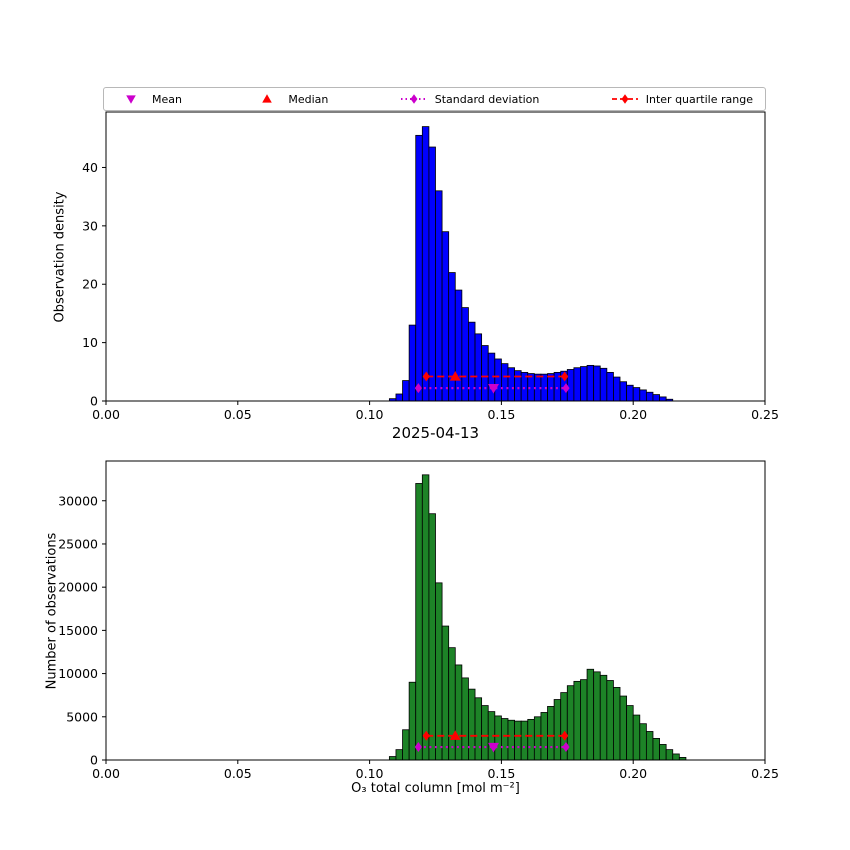 This screenshot has width=850, height=850. Describe the element at coordinates (78, 543) in the screenshot. I see `y-tick-label: 25000` at that location.